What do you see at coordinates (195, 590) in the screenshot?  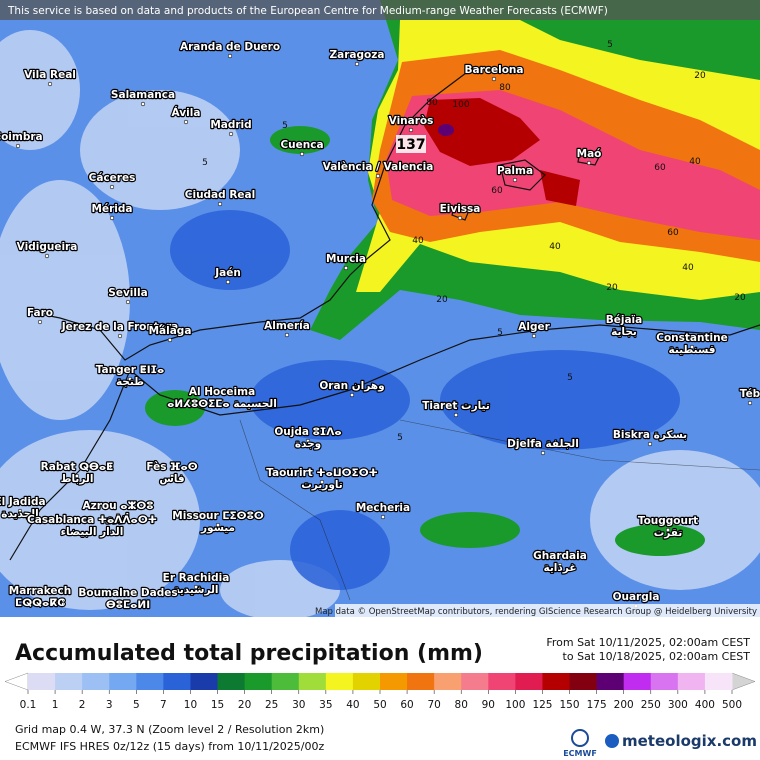 I see `city-label-alt: الرشيدية` at bounding box center [195, 590].